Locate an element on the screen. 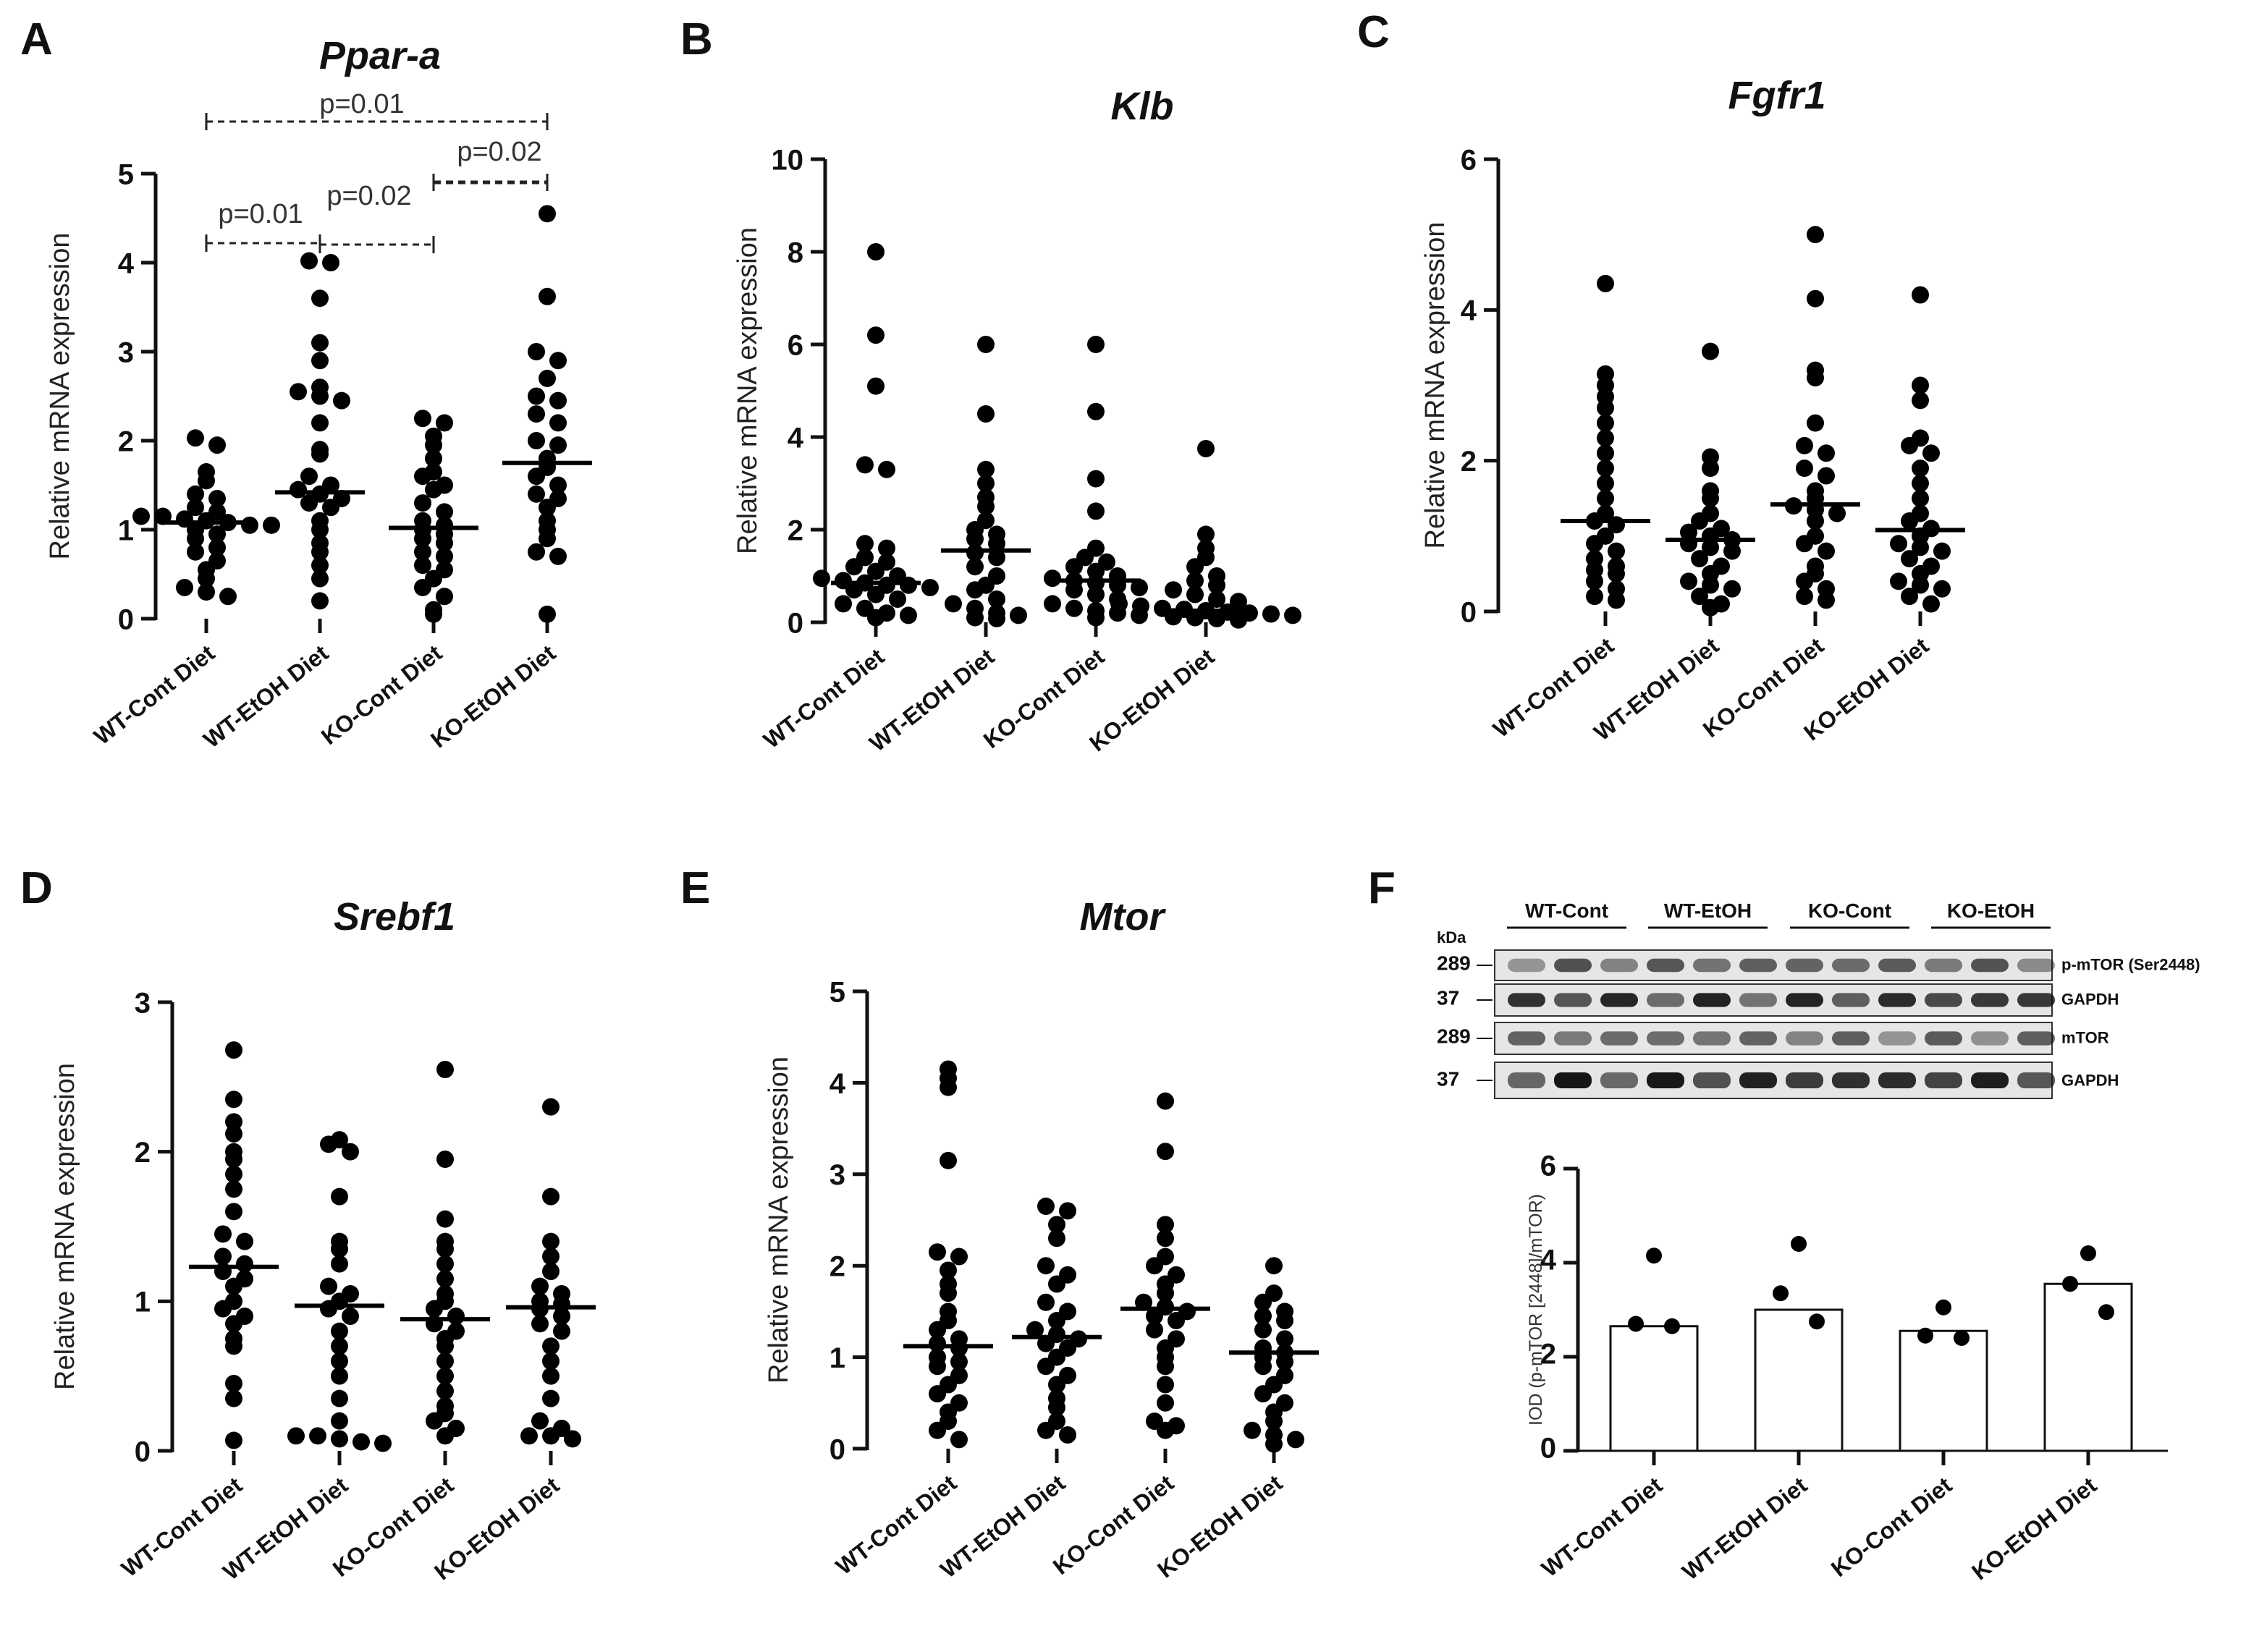 The height and width of the screenshot is (1652, 2267). p-value-label: p=0.01 is located at coordinates (361, 104).